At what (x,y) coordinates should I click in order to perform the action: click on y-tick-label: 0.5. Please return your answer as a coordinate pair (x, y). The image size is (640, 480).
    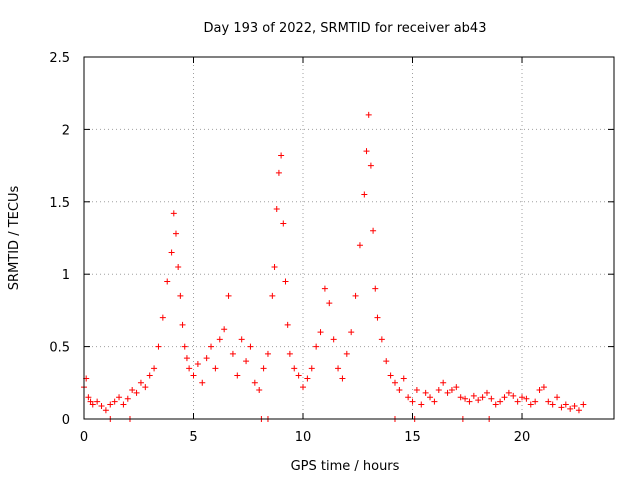
    Looking at the image, I should click on (59, 348).